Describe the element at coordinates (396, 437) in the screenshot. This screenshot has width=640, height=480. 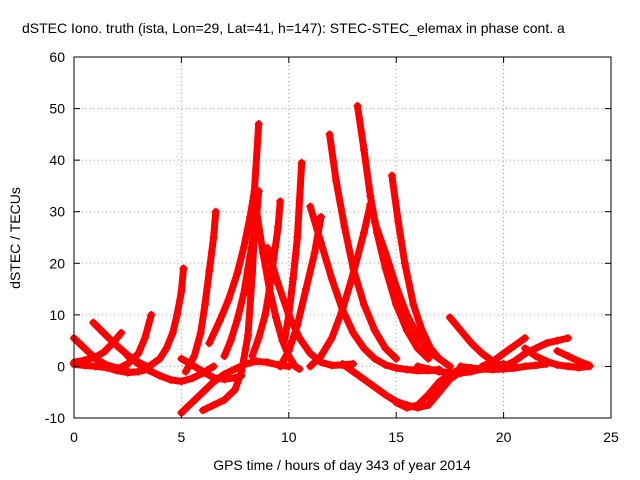
I see `x-tick-label: 15` at that location.